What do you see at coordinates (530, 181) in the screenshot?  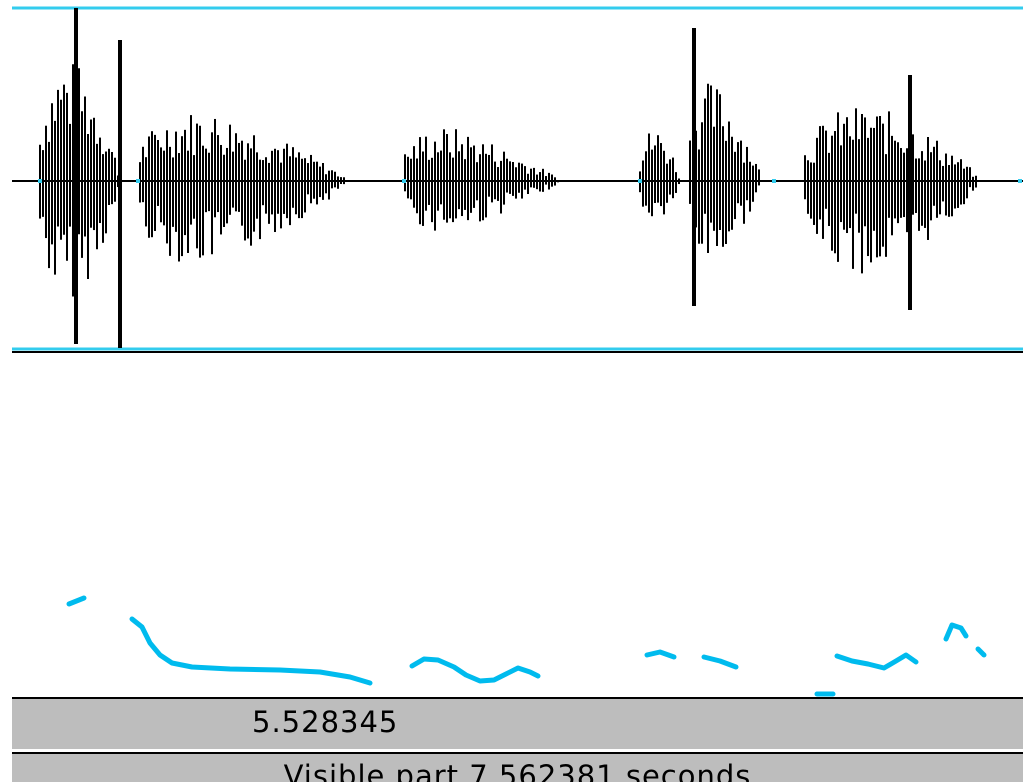 I see `zero-crossing-marks` at bounding box center [530, 181].